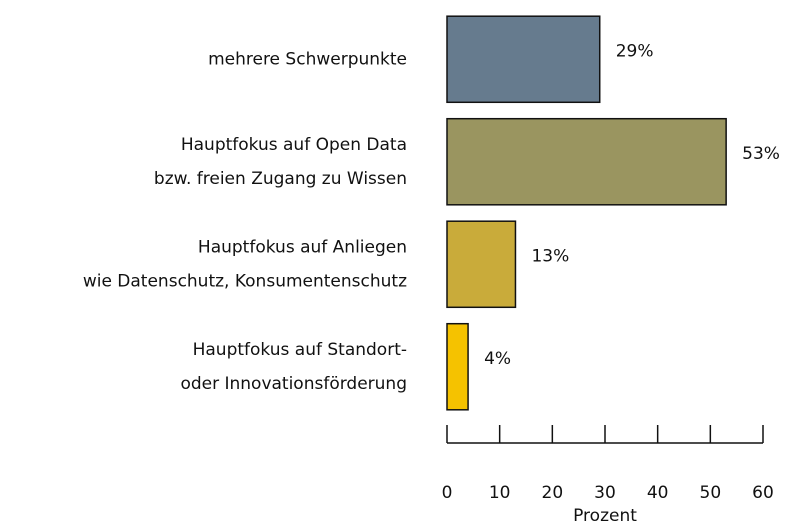  I want to click on category-label: Hauptfokus auf Open Data, so click(294, 145).